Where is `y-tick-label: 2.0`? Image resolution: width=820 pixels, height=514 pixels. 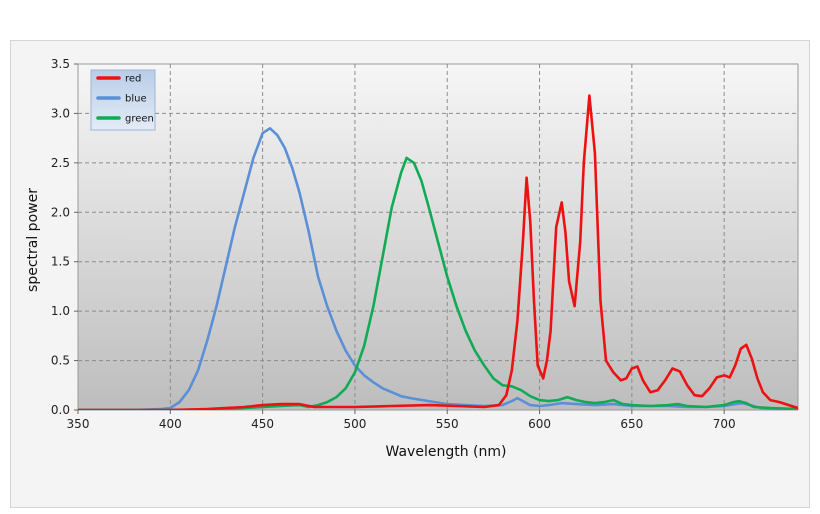 y-tick-label: 2.0 is located at coordinates (60, 212).